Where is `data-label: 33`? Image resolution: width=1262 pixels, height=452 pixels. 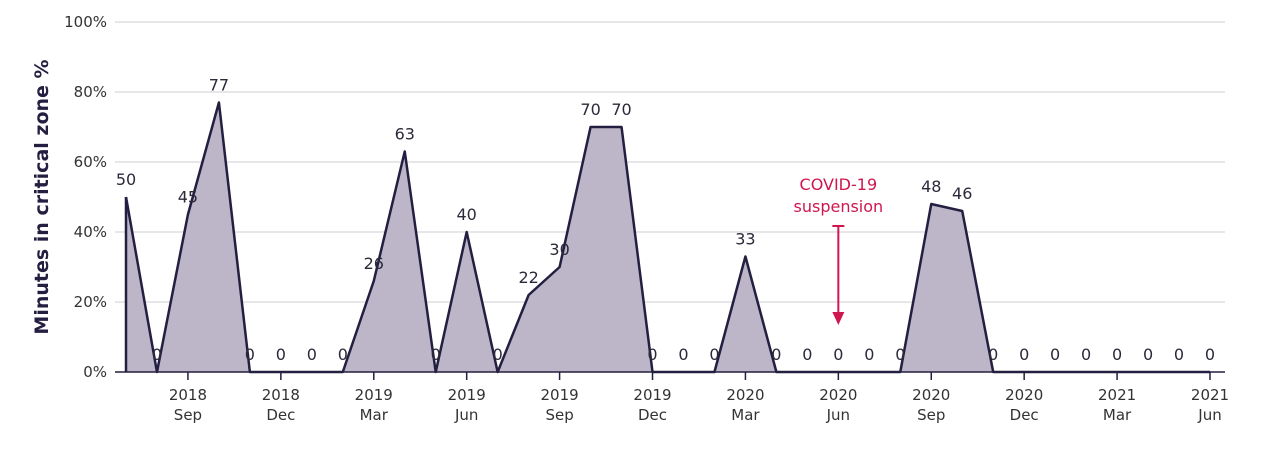
data-label: 33 is located at coordinates (745, 239).